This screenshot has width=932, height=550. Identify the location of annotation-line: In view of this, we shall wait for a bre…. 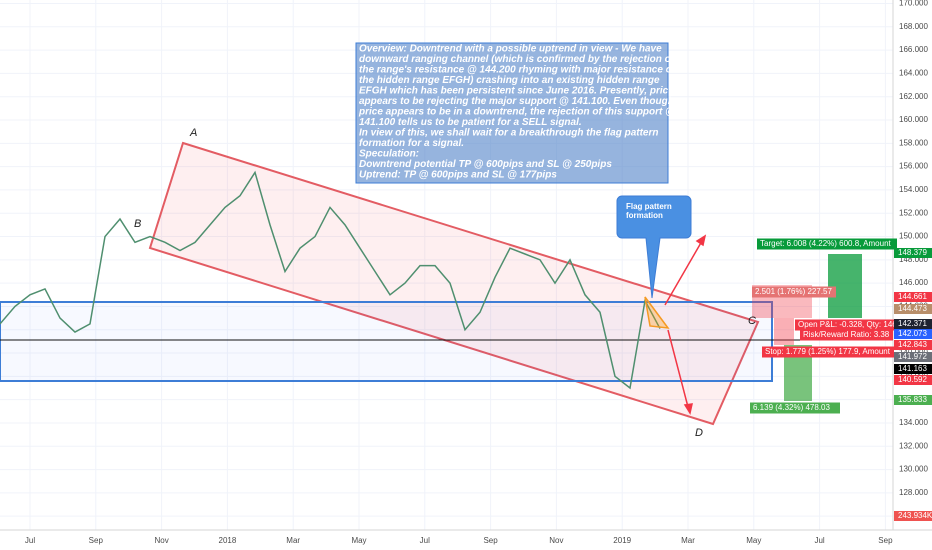
(509, 133).